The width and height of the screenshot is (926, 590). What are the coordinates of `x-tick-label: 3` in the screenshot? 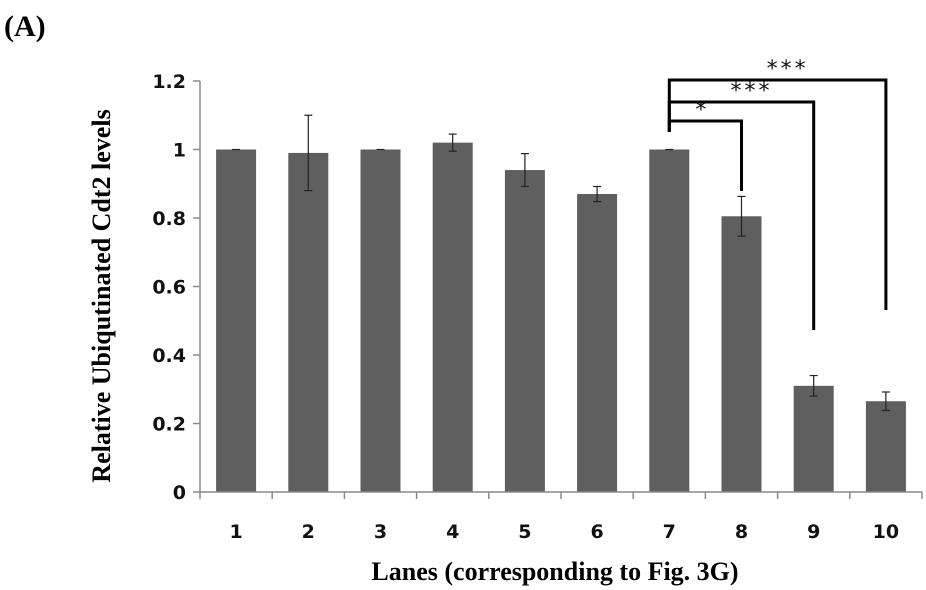 It's located at (380, 532).